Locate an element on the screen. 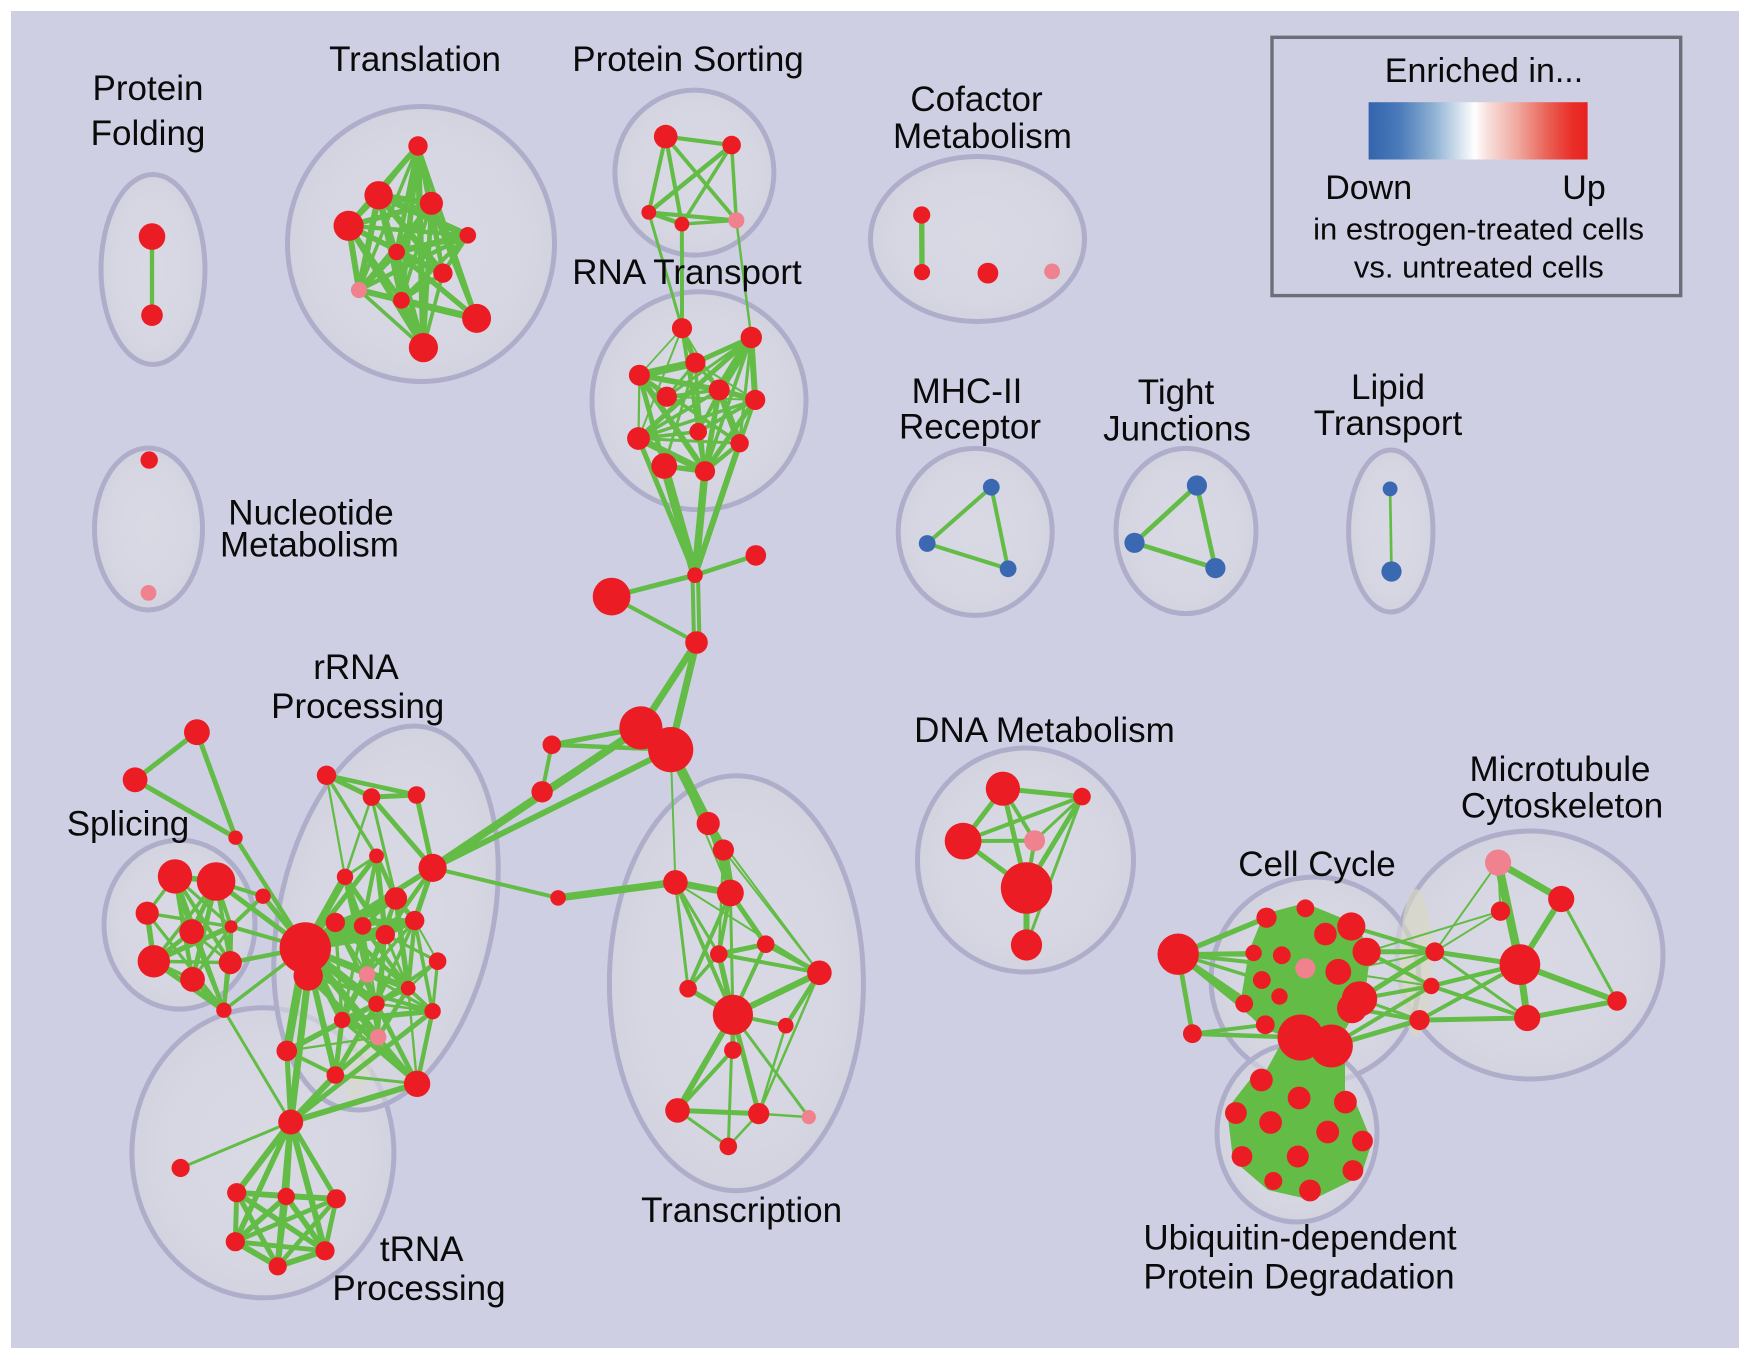 The width and height of the screenshot is (1750, 1360). svg-text: Up is located at coordinates (1583, 188).